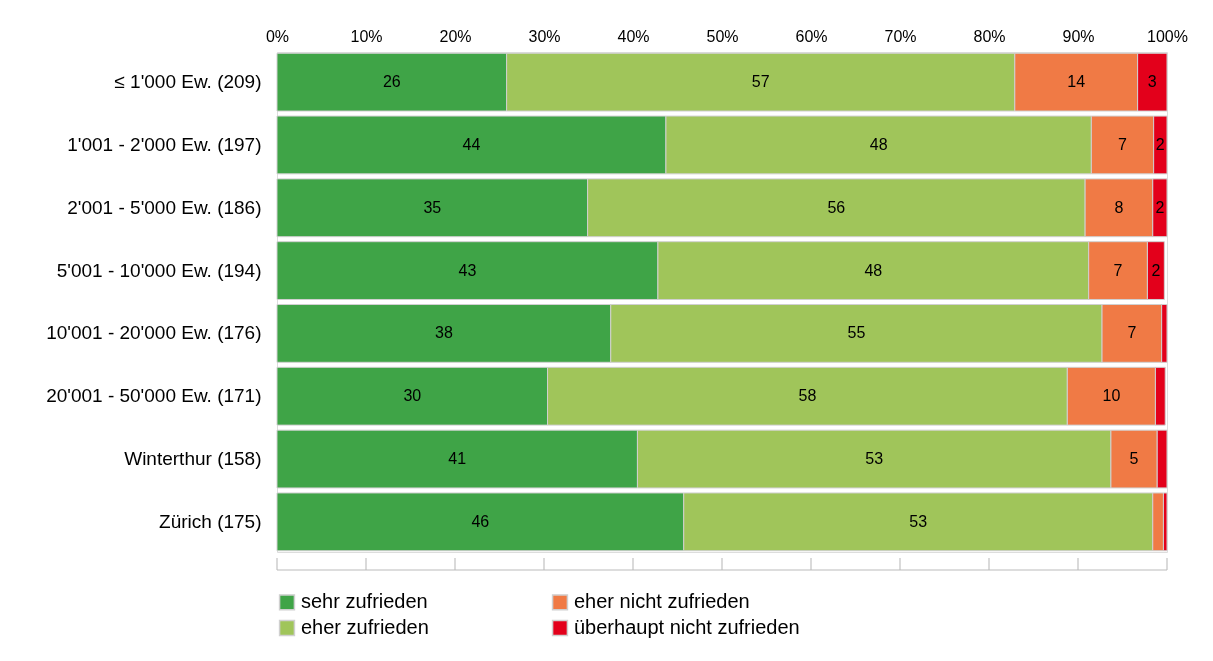 This screenshot has height=661, width=1213. Describe the element at coordinates (1076, 82) in the screenshot. I see `data-label: 14` at that location.